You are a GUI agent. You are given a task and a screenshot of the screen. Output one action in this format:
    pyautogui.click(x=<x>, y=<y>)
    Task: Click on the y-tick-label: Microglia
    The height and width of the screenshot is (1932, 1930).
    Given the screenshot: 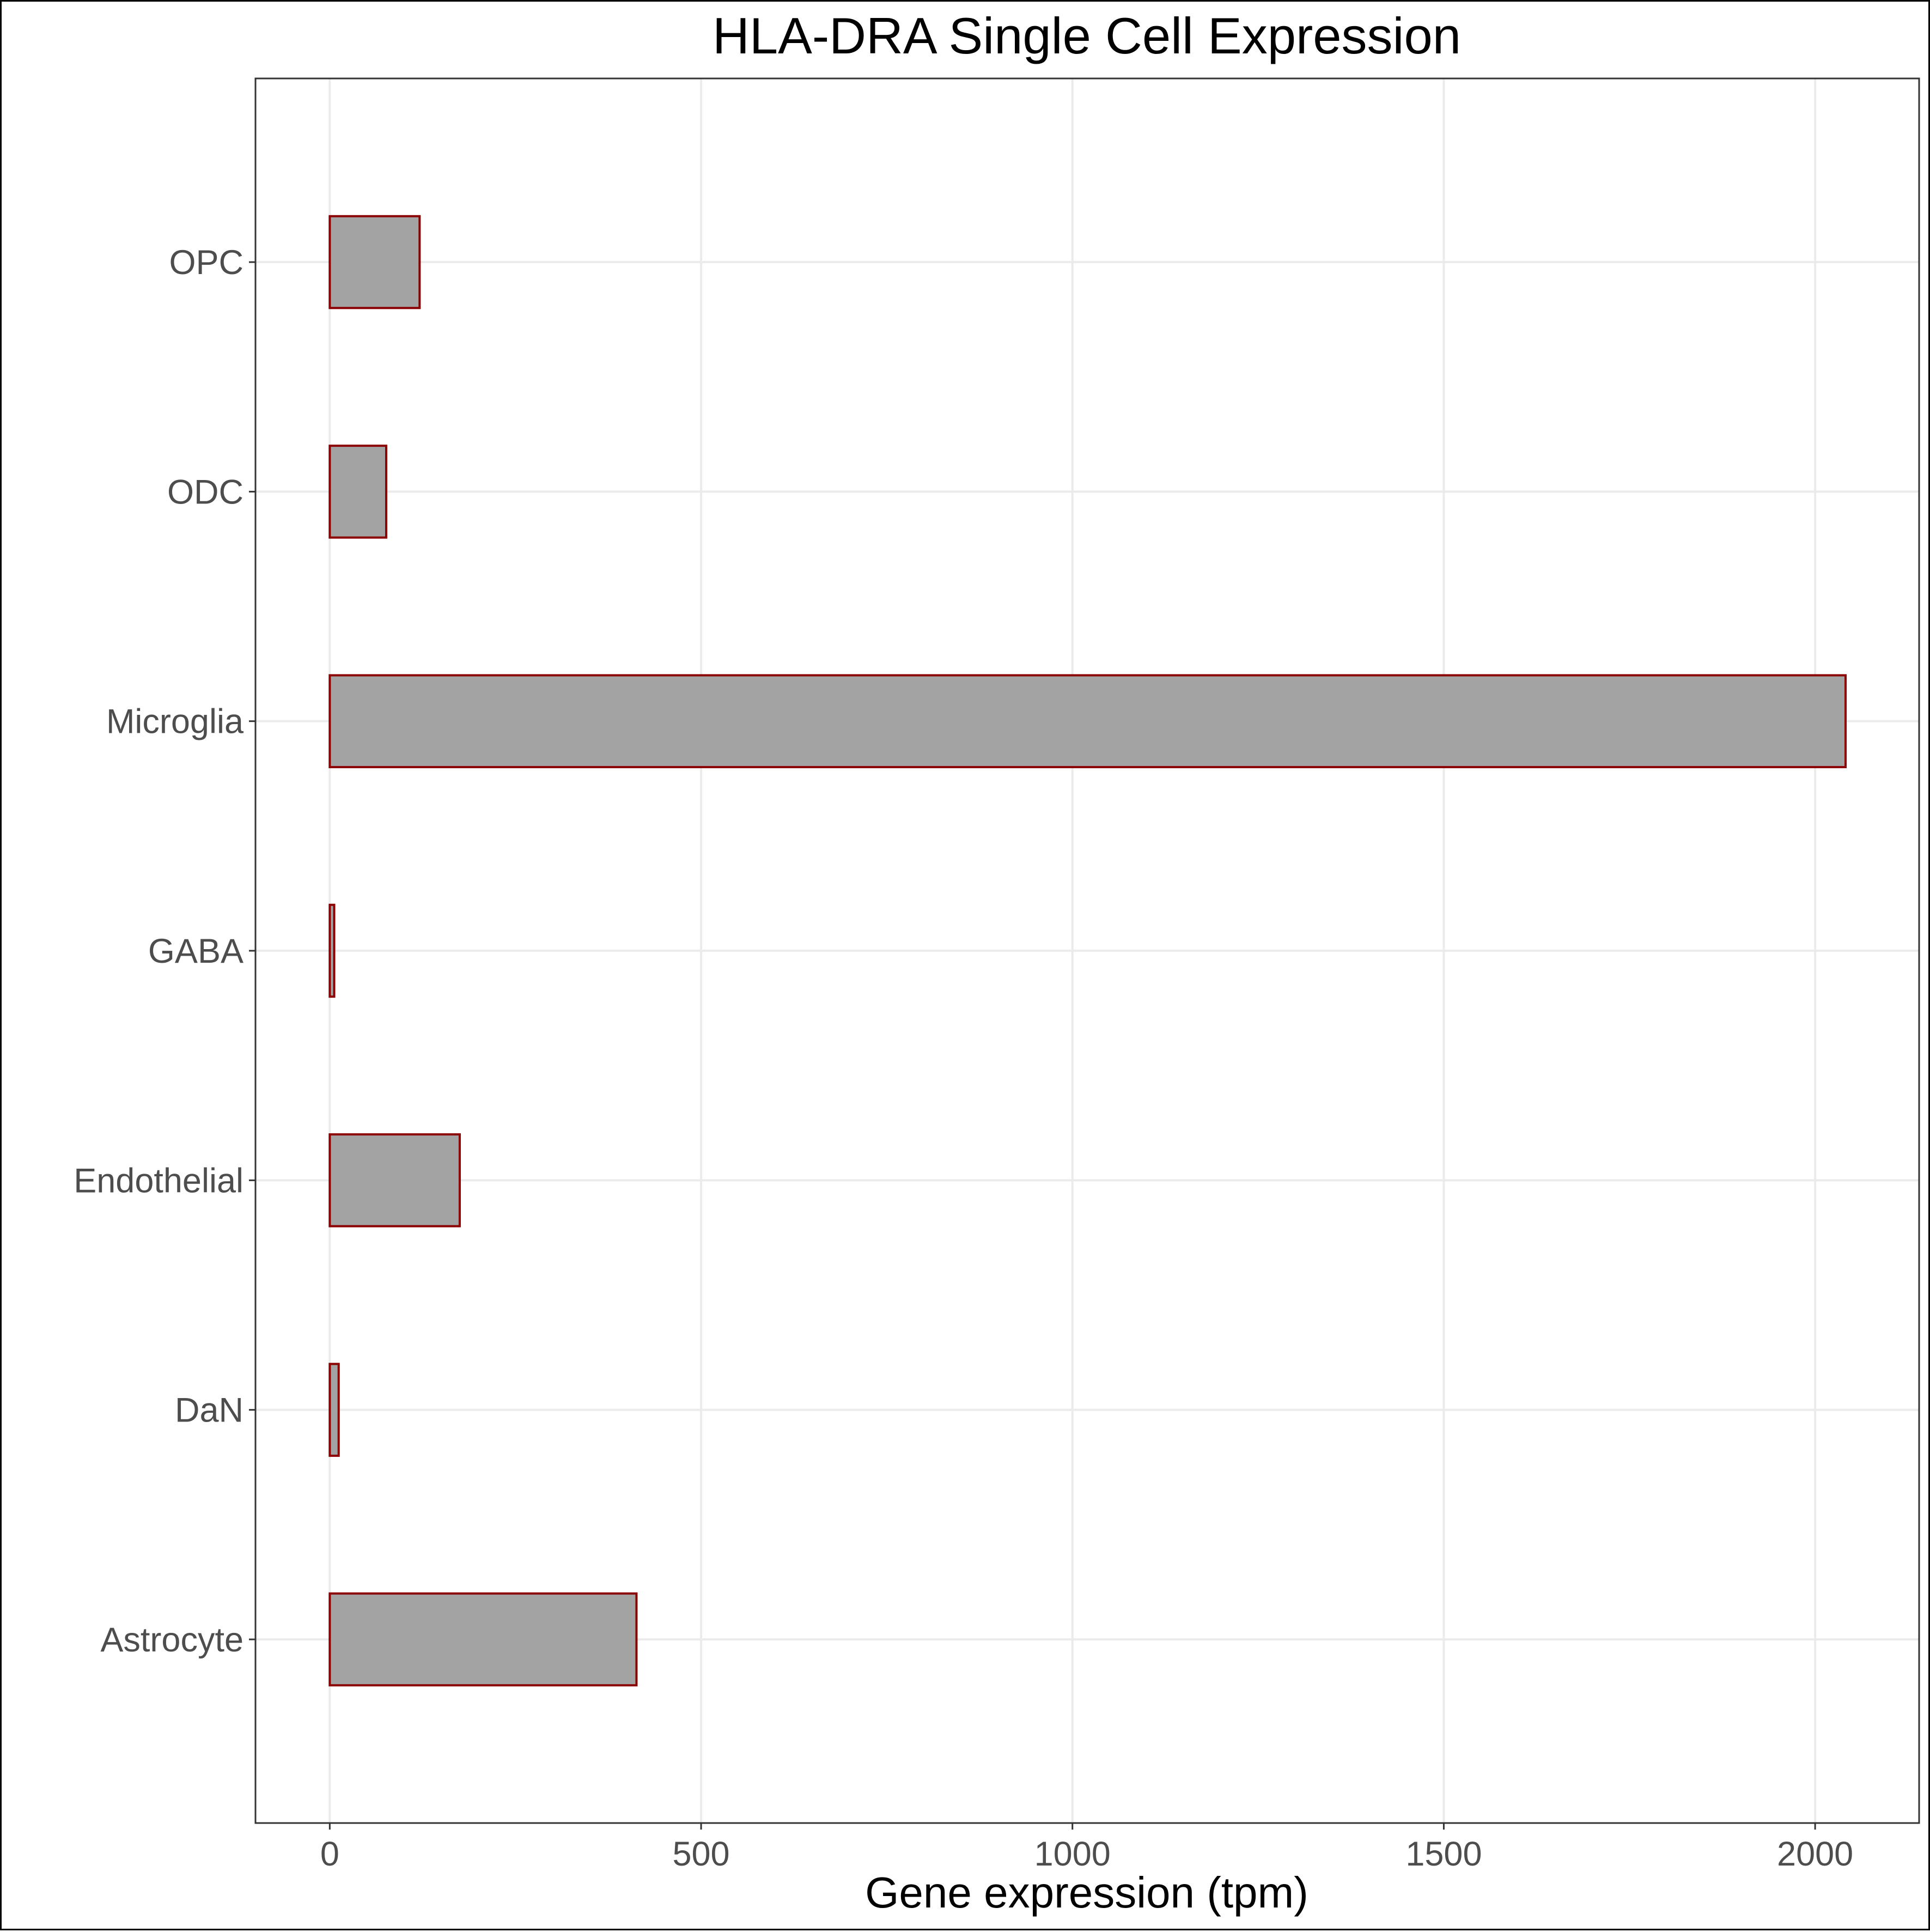 What is the action you would take?
    pyautogui.click(x=175, y=722)
    